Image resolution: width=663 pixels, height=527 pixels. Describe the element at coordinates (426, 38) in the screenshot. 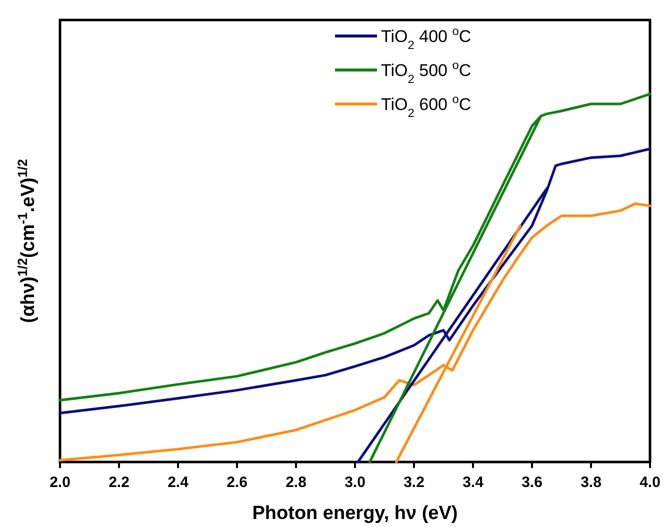

I see `legend-label: TiO$_{2}$ 400 $^{o}$C` at that location.